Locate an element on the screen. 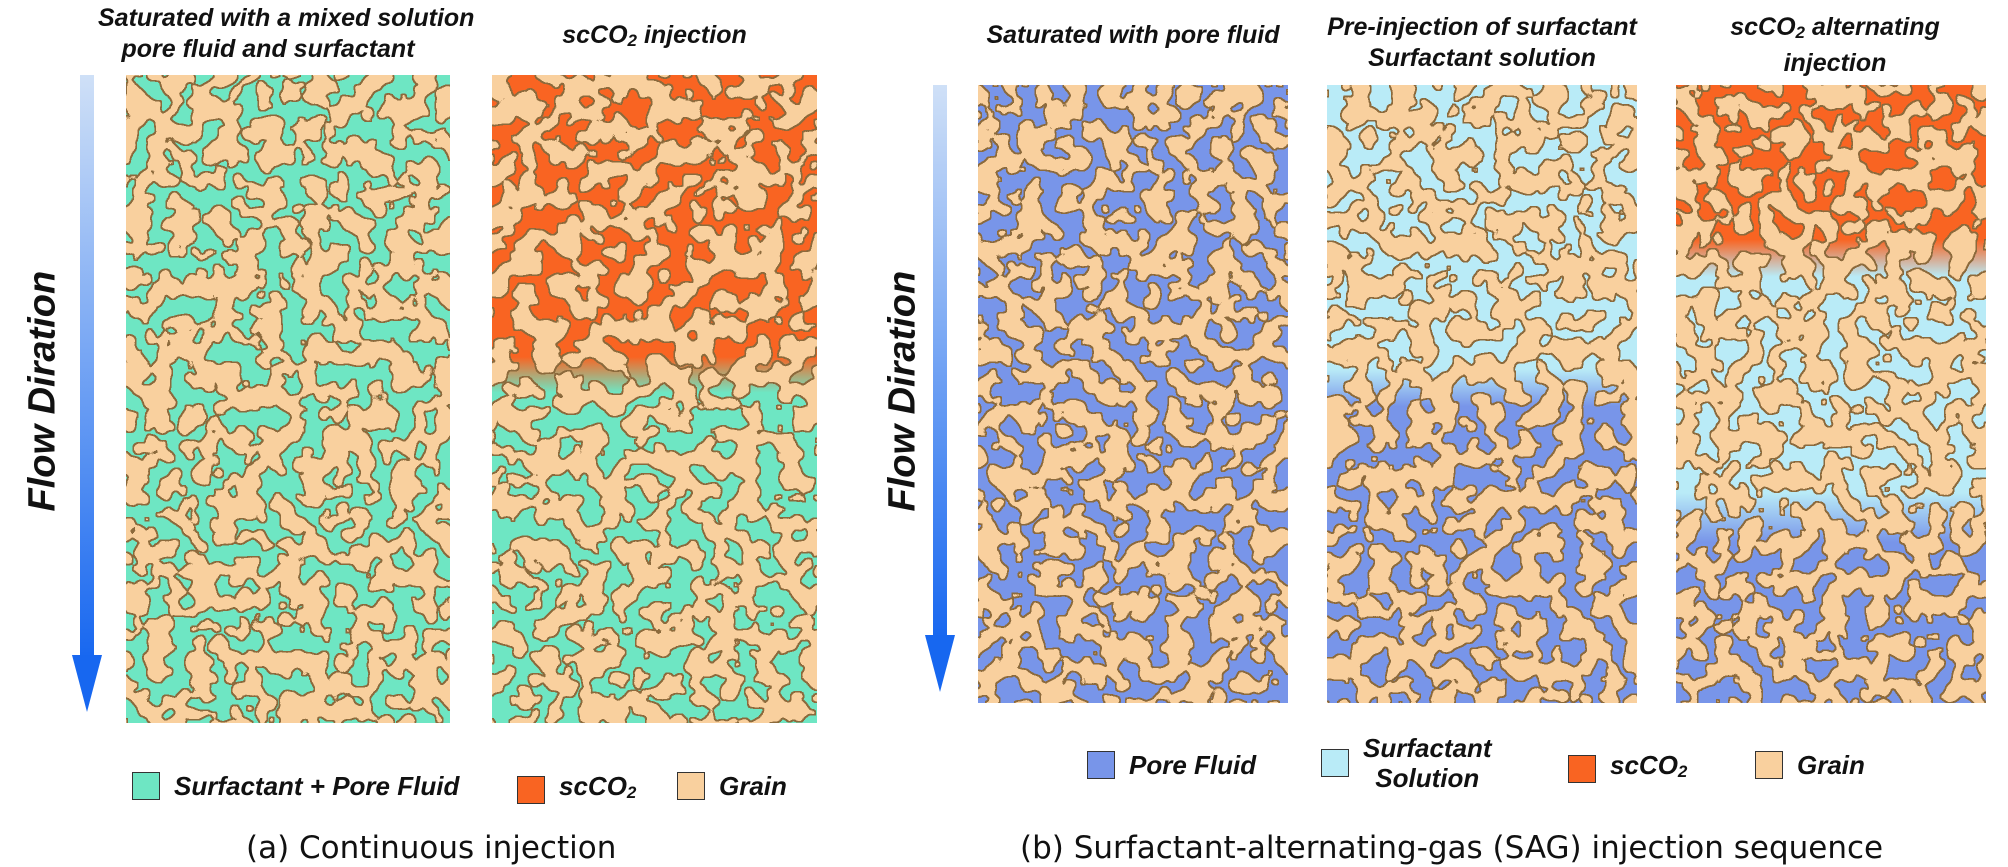 This screenshot has height=867, width=2008. panel-b2 is located at coordinates (1482, 394).